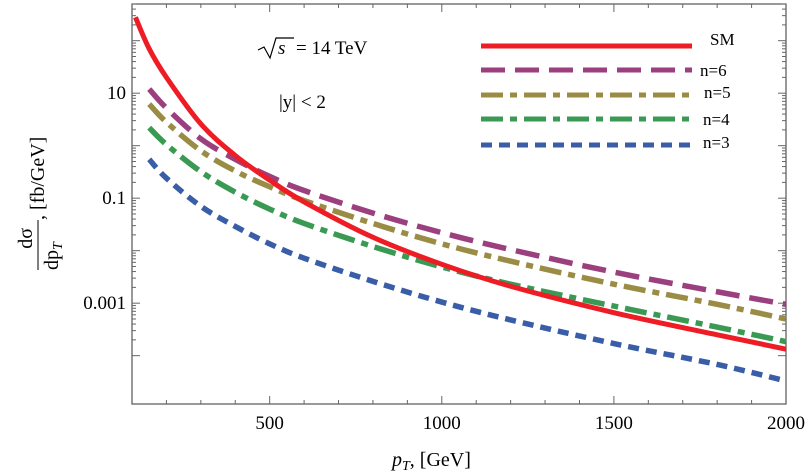  I want to click on energy-annotation: s = 14 TeV, so click(312, 48).